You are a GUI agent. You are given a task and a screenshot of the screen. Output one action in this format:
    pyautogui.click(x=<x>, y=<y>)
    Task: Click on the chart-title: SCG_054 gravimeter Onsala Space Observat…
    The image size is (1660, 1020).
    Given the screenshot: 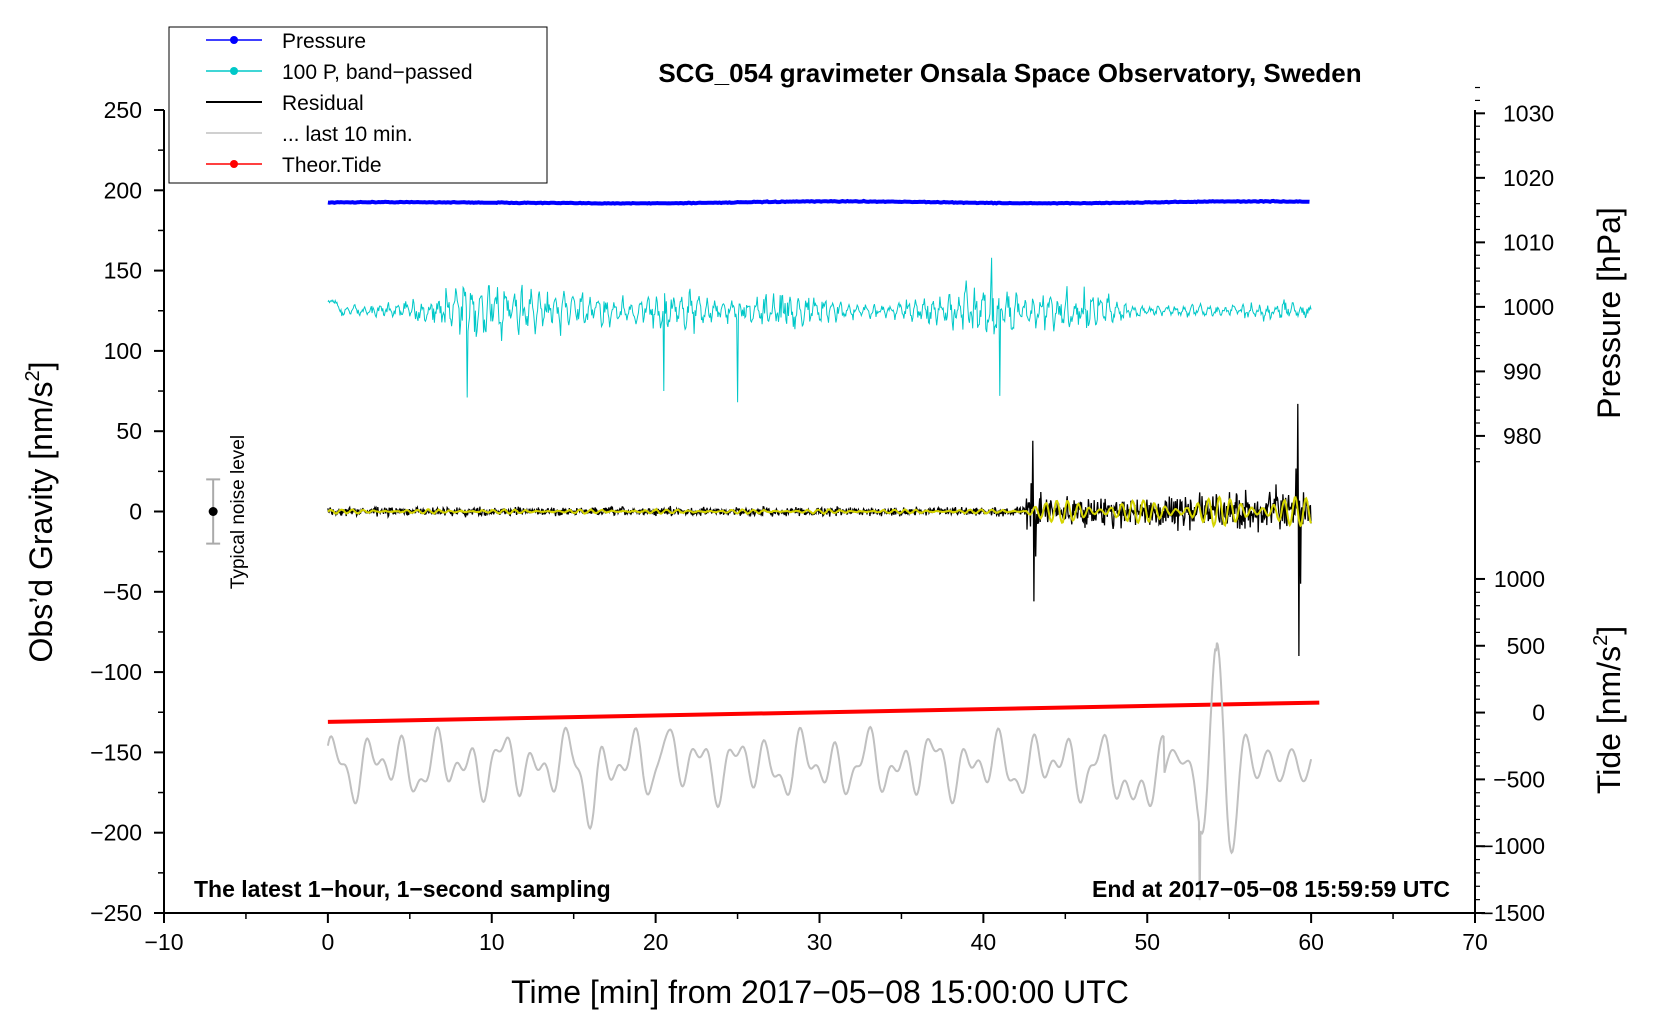 What is the action you would take?
    pyautogui.click(x=1009, y=73)
    